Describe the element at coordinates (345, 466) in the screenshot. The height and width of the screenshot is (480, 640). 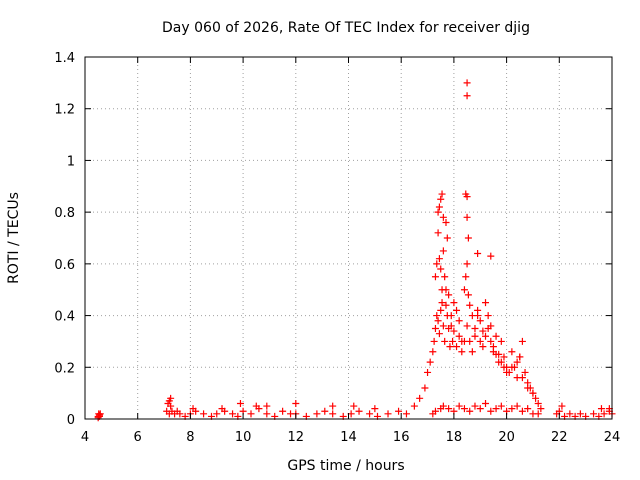
I see `x-axis-title: GPS time / hours` at that location.